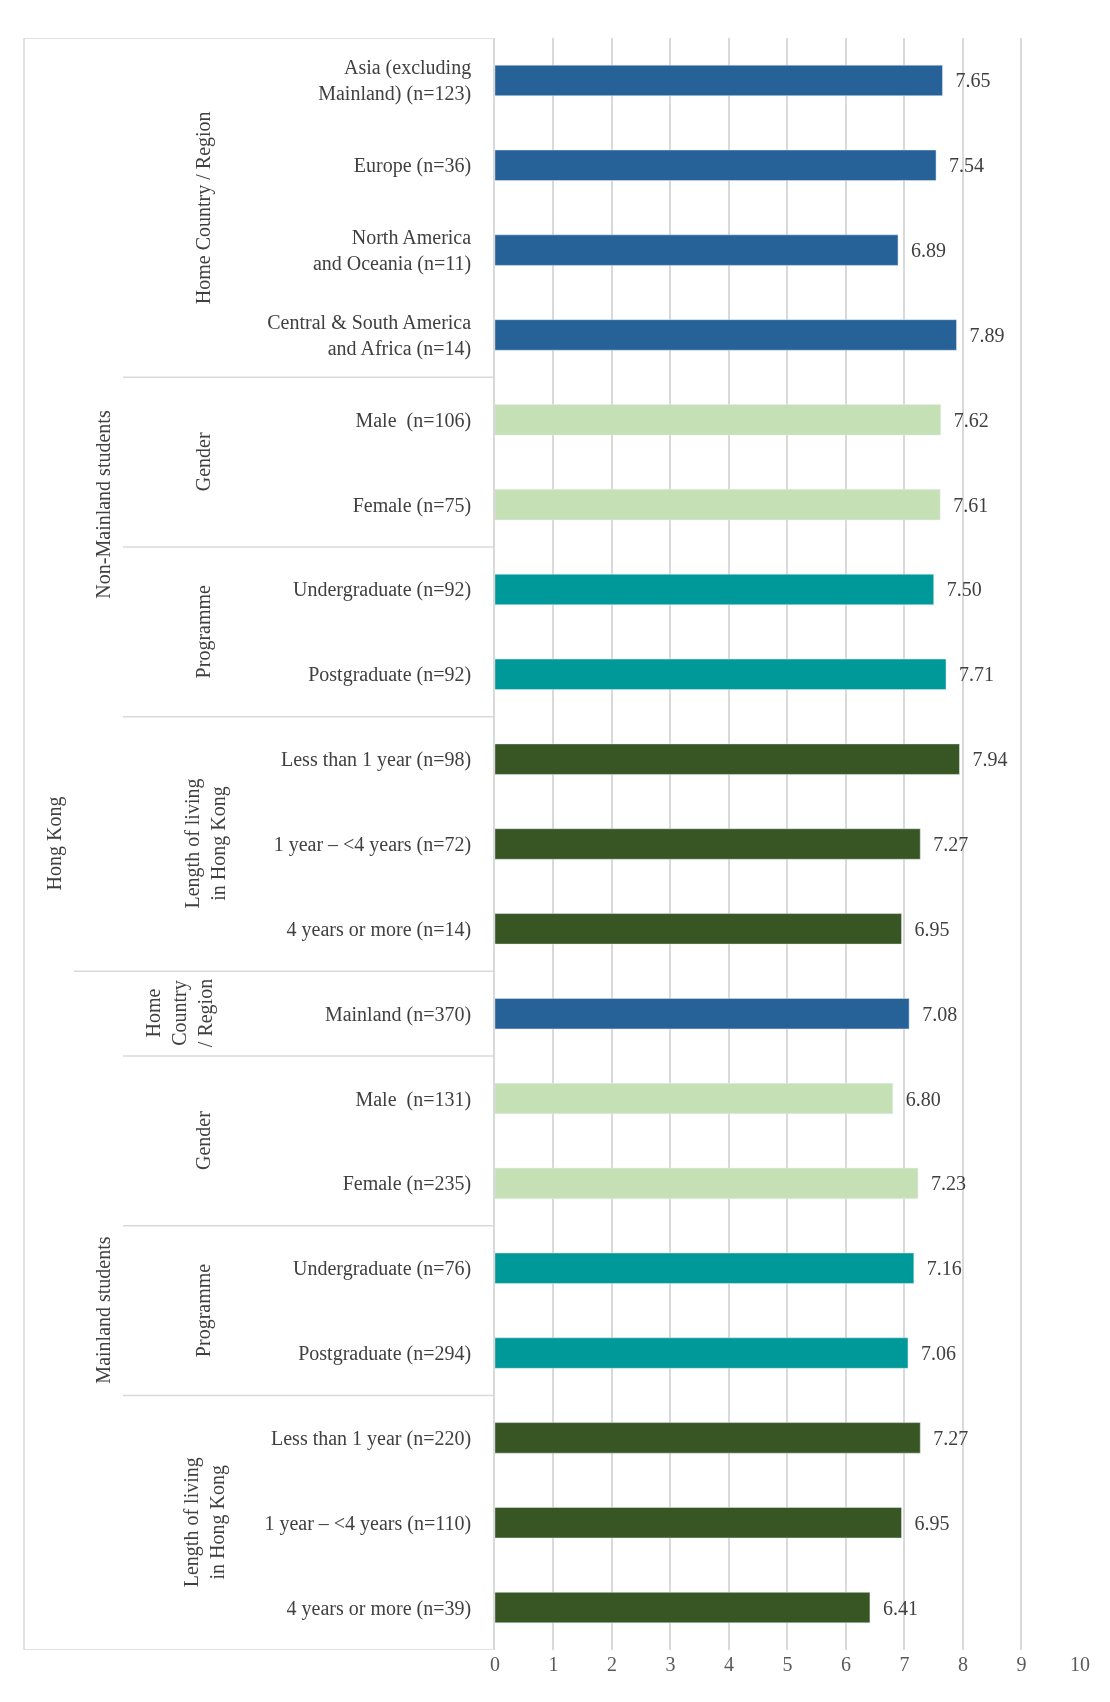 The width and height of the screenshot is (1110, 1702). Describe the element at coordinates (379, 929) in the screenshot. I see `y-tick-label: 4 years or more (n=14)` at that location.